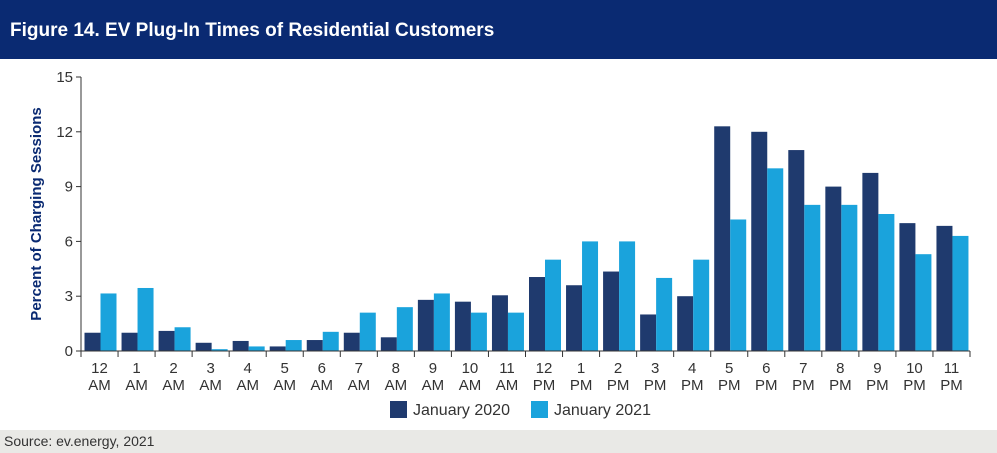 The image size is (997, 453). I want to click on y-axis-ticks: 0 3 6 9 12 15, so click(68, 214).